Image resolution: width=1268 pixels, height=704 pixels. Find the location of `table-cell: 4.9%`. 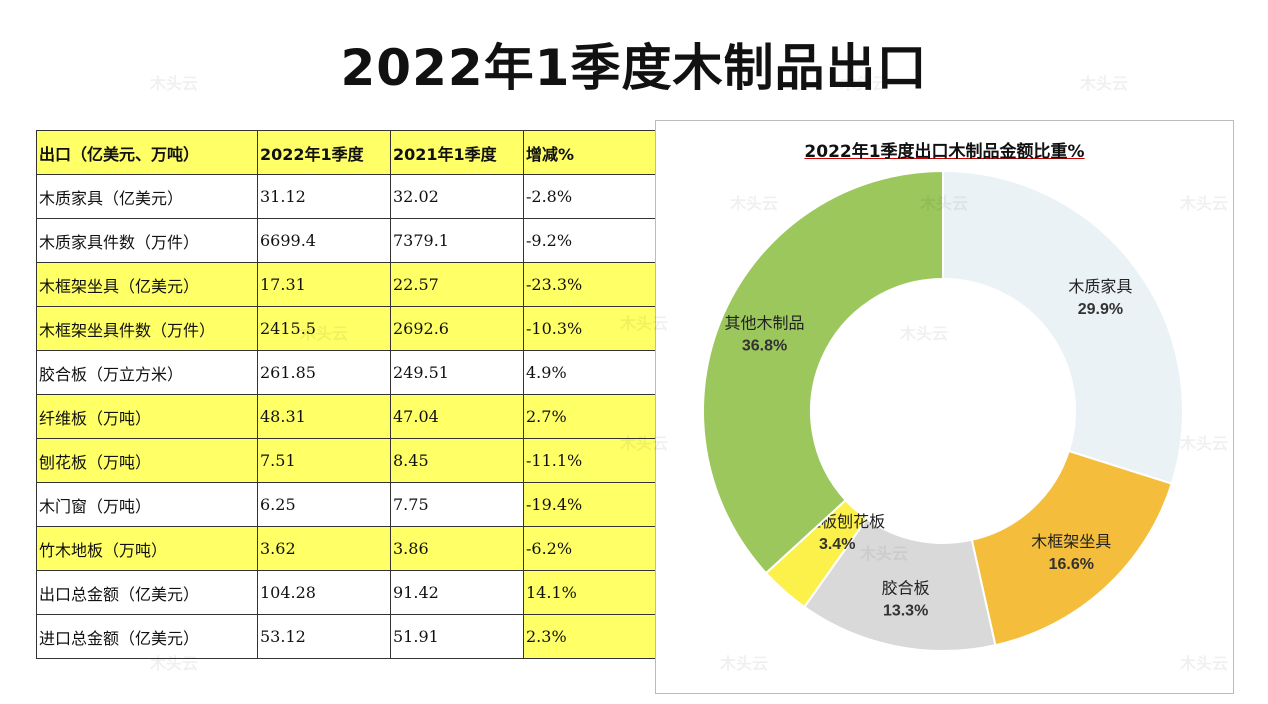

table-cell: 4.9% is located at coordinates (590, 372).